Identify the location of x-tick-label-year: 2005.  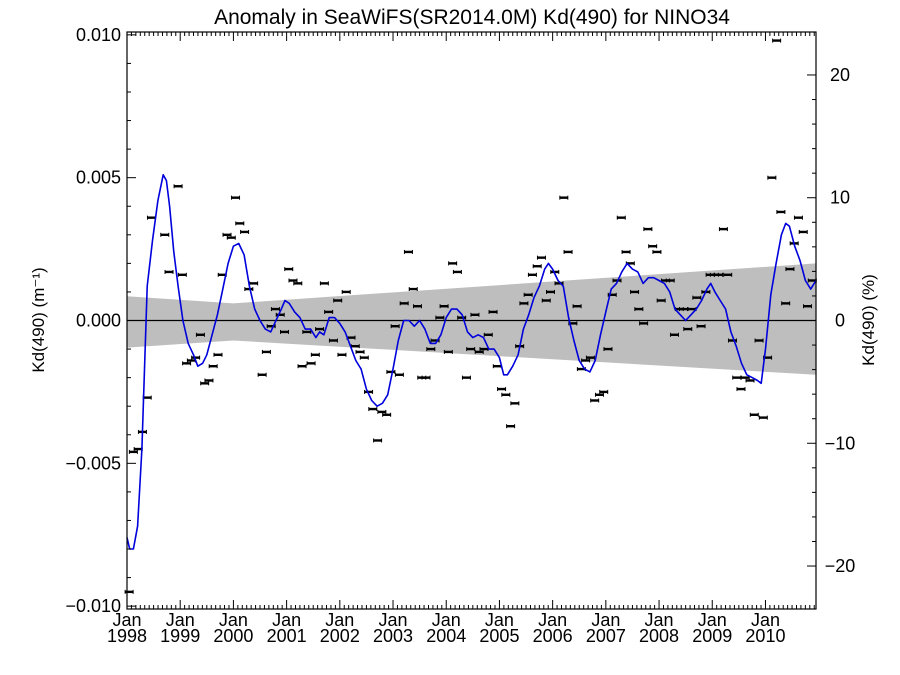
(499, 636).